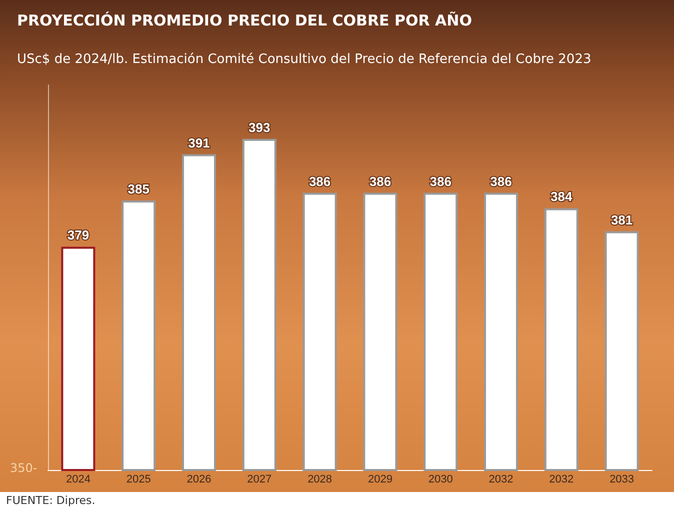 This screenshot has width=674, height=510. What do you see at coordinates (51, 500) in the screenshot?
I see `source-note: FUENTE: Dipres.` at bounding box center [51, 500].